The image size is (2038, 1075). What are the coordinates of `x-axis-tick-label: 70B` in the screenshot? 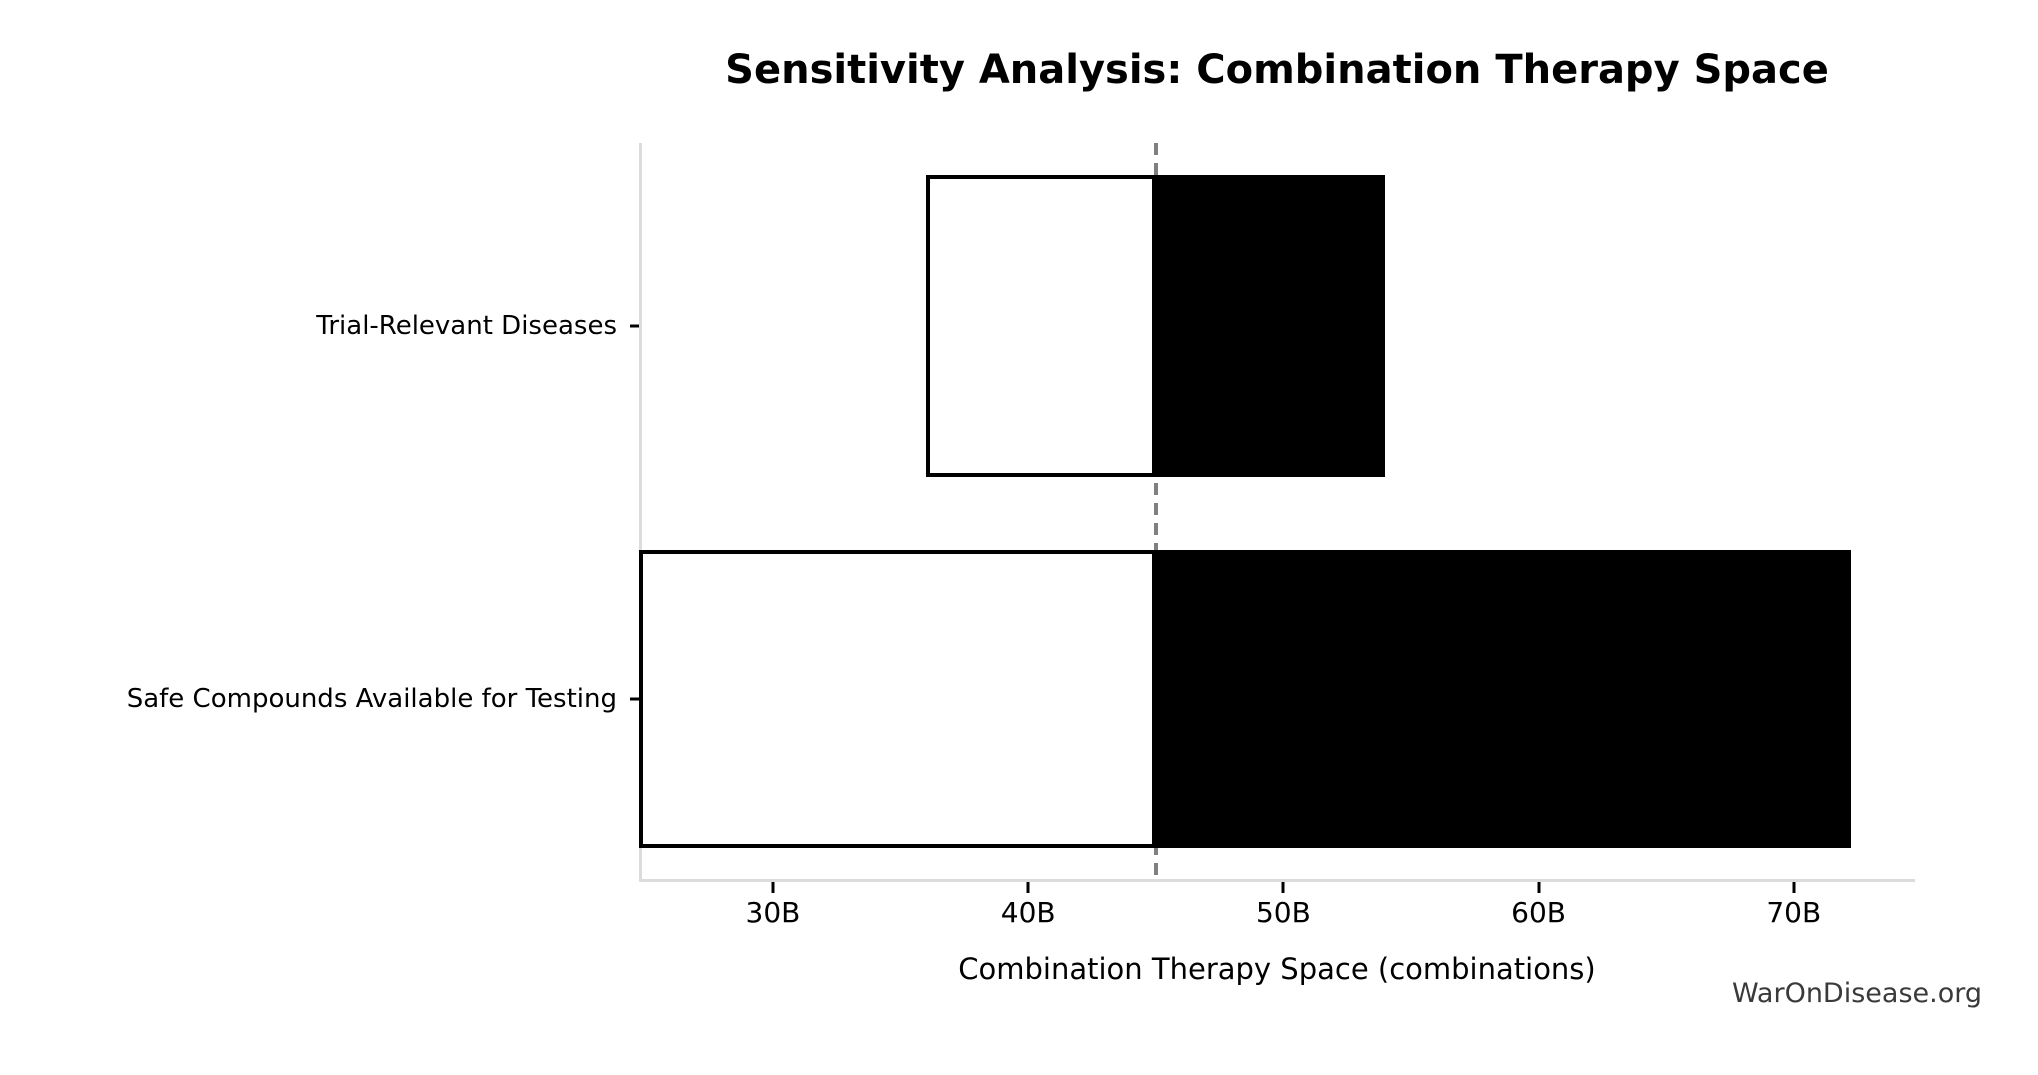 It's located at (1794, 912).